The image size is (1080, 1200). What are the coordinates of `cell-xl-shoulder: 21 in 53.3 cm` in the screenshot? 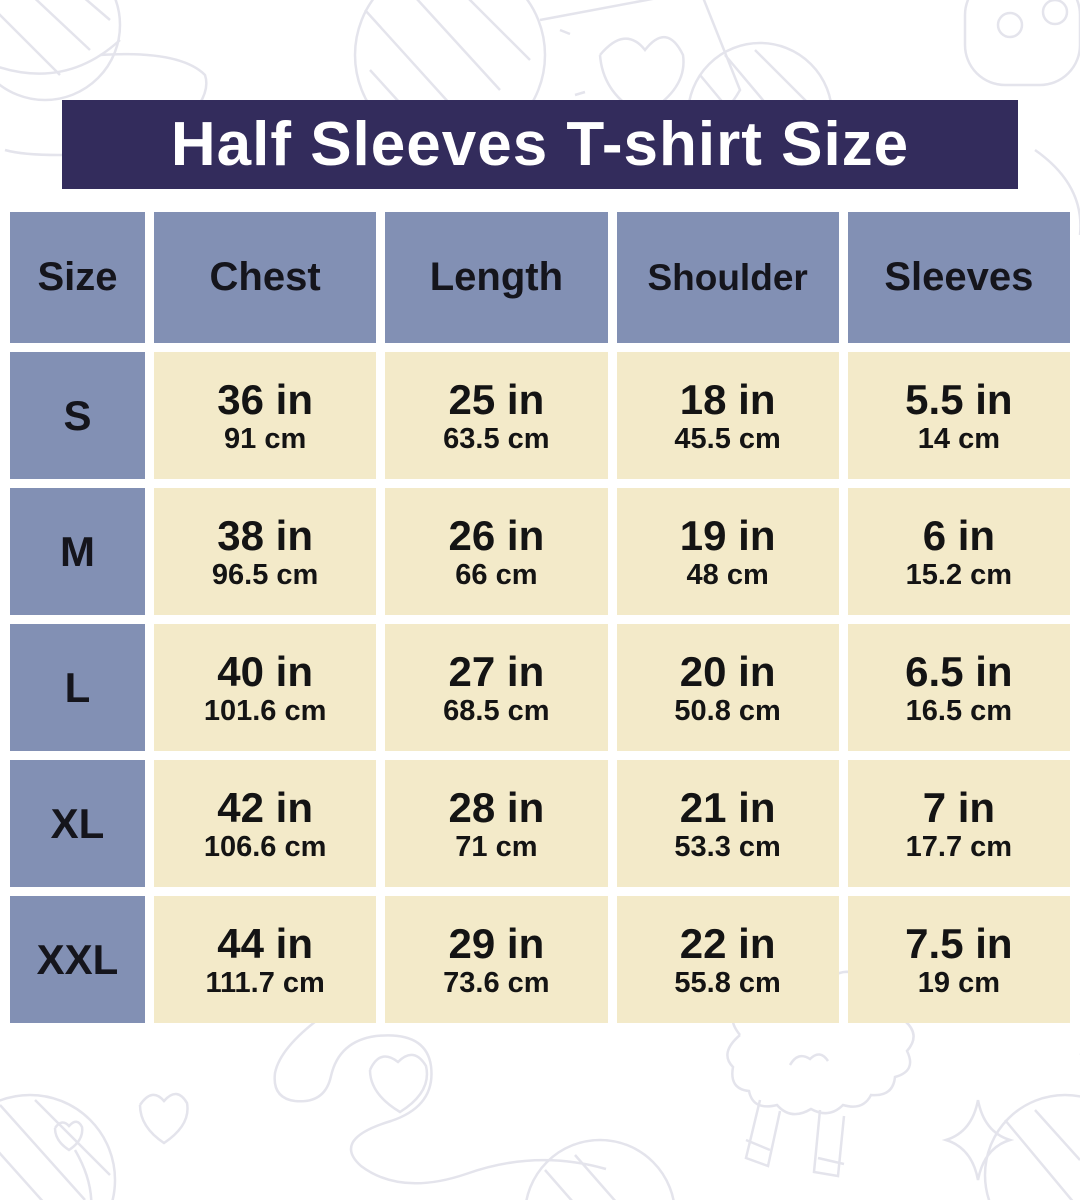 It's located at (727, 823).